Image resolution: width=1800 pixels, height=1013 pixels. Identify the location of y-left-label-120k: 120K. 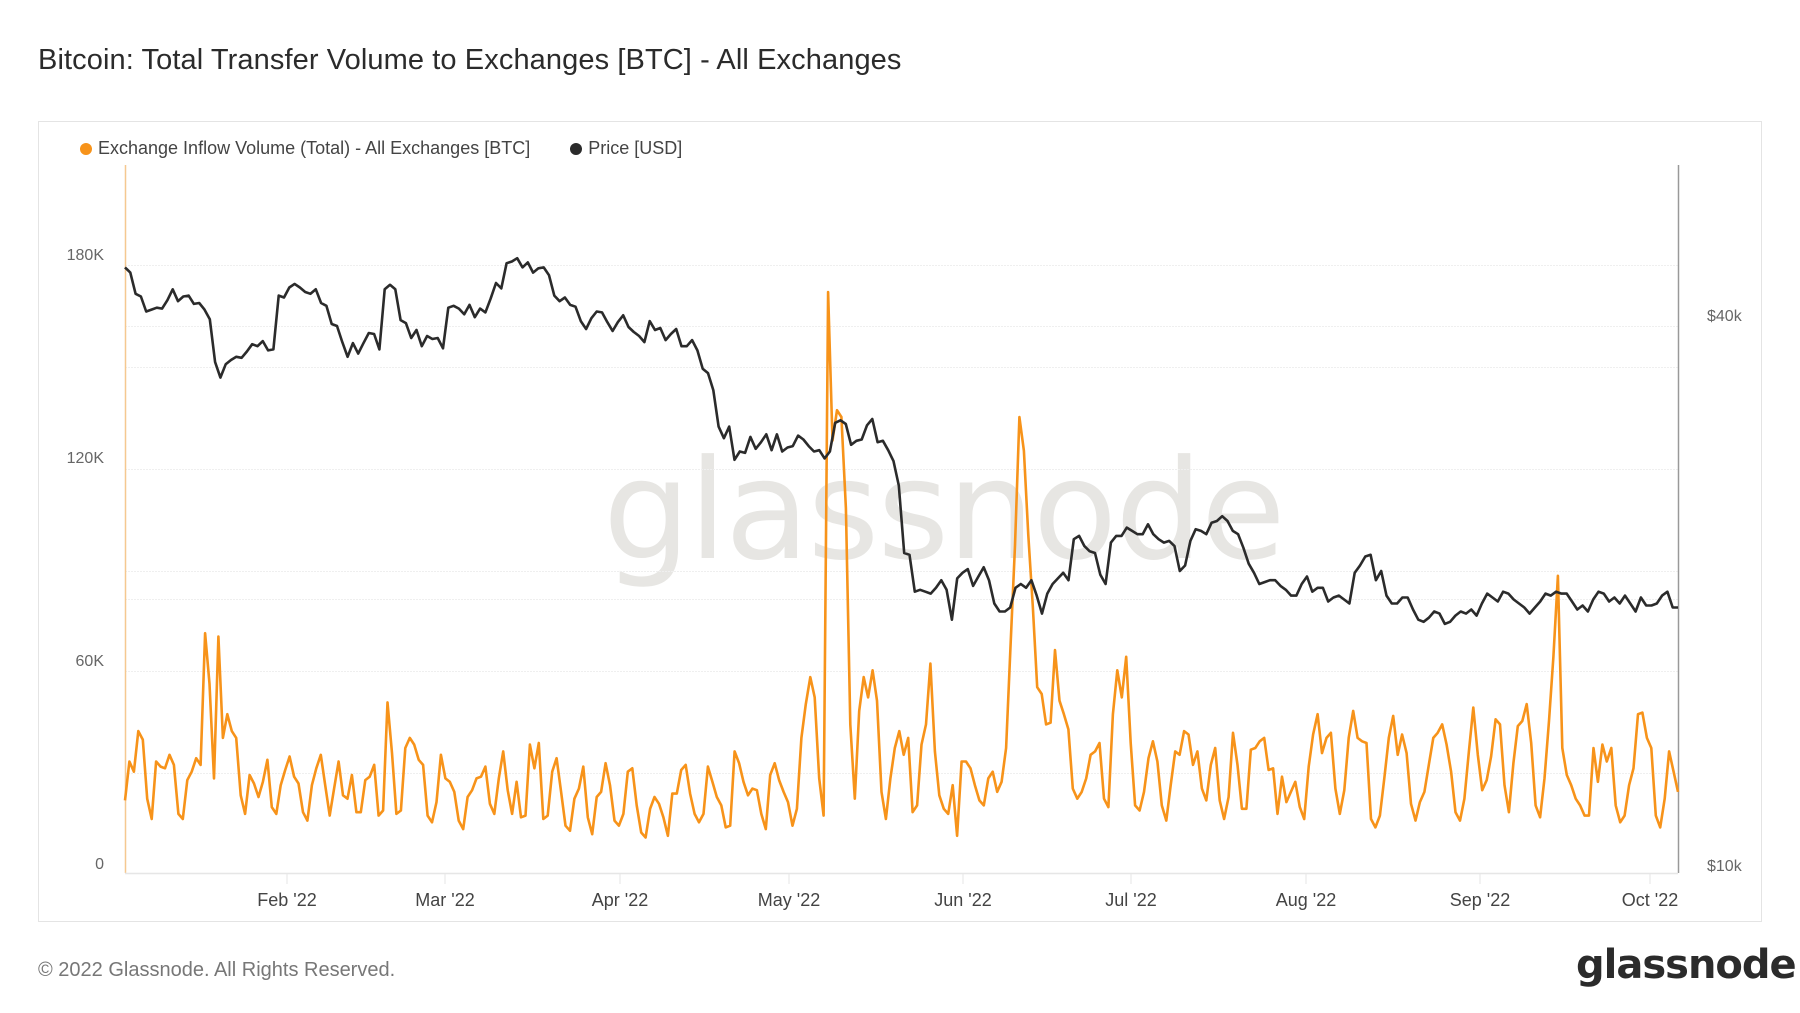
(85, 458).